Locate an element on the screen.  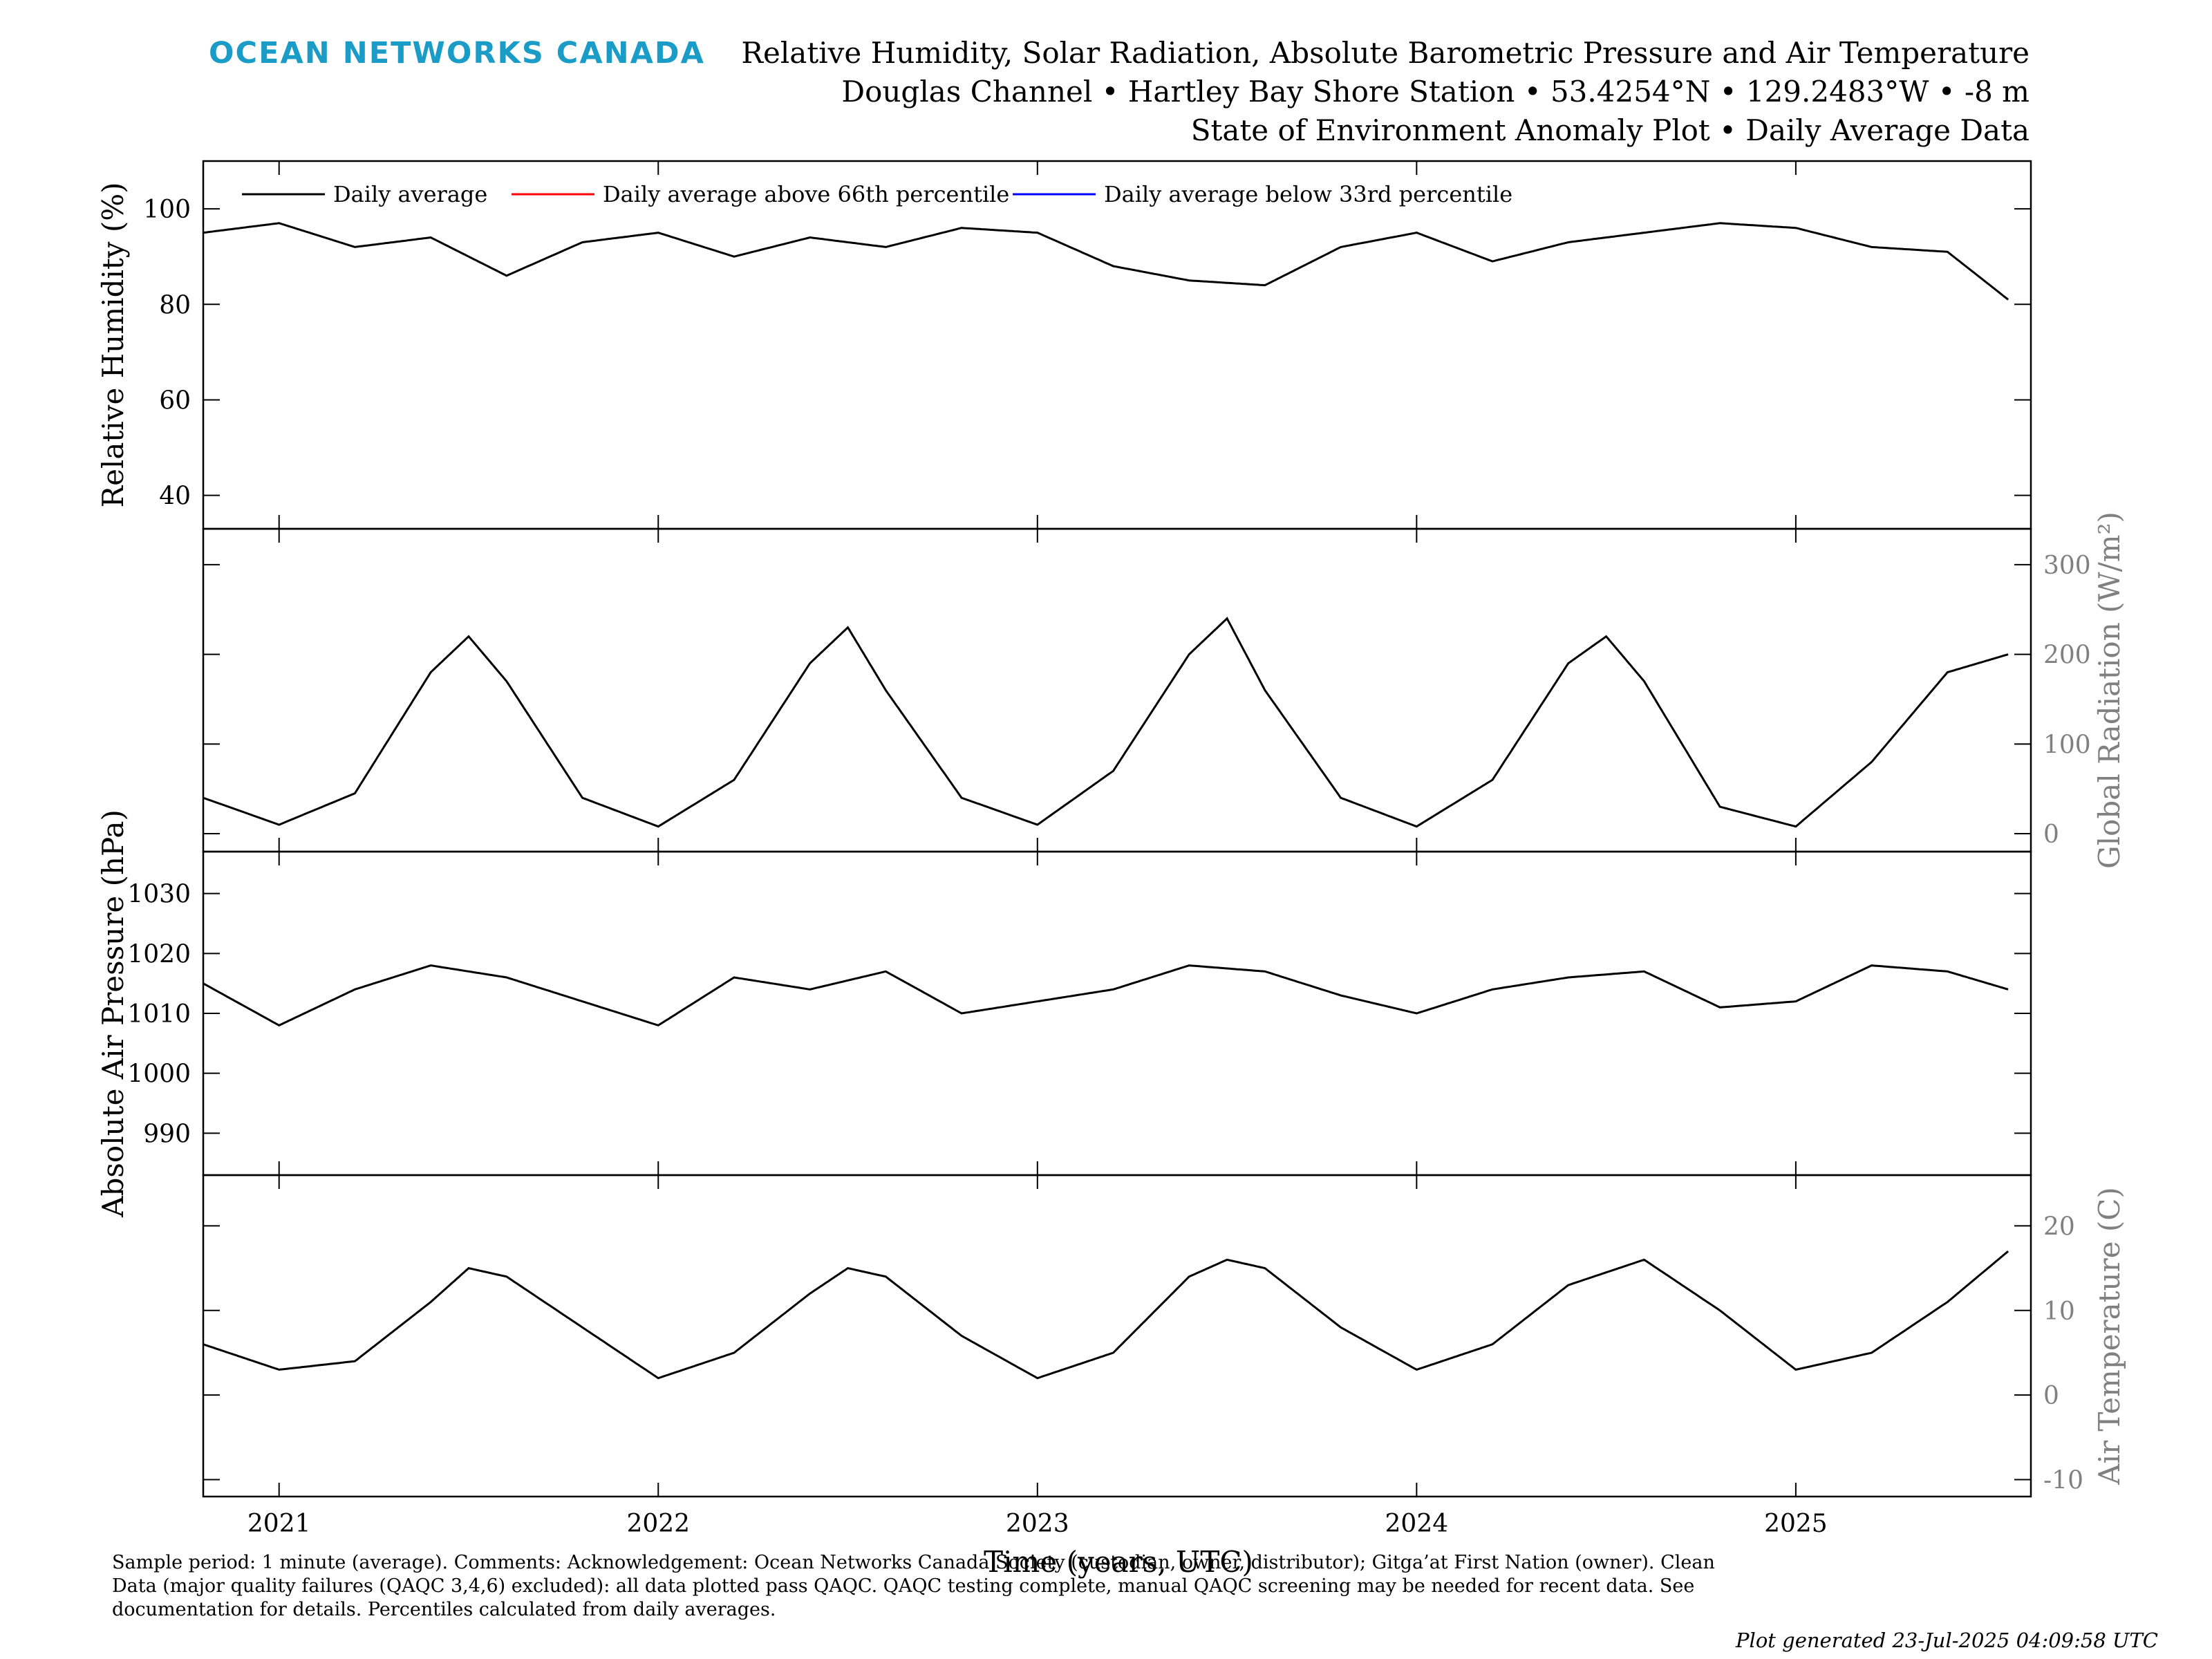
y-axis-label: Global Radiation (W/m²) is located at coordinates (2109, 691).